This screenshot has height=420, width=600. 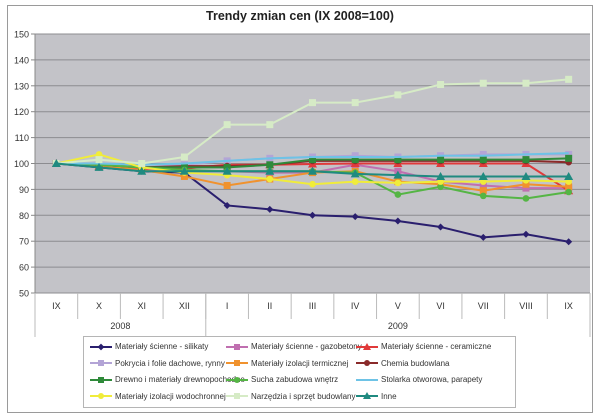 What do you see at coordinates (355, 306) in the screenshot?
I see `x-tick-label: IV` at bounding box center [355, 306].